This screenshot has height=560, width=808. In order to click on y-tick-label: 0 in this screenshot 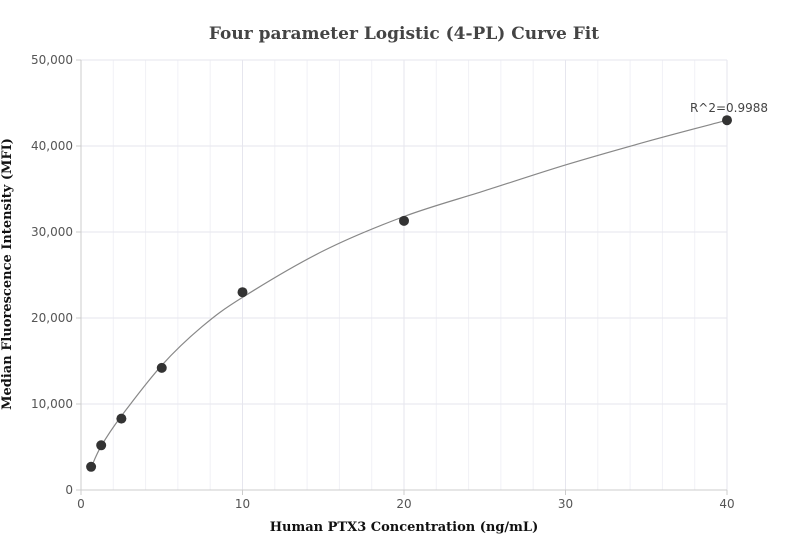, I will do `click(69, 490)`.